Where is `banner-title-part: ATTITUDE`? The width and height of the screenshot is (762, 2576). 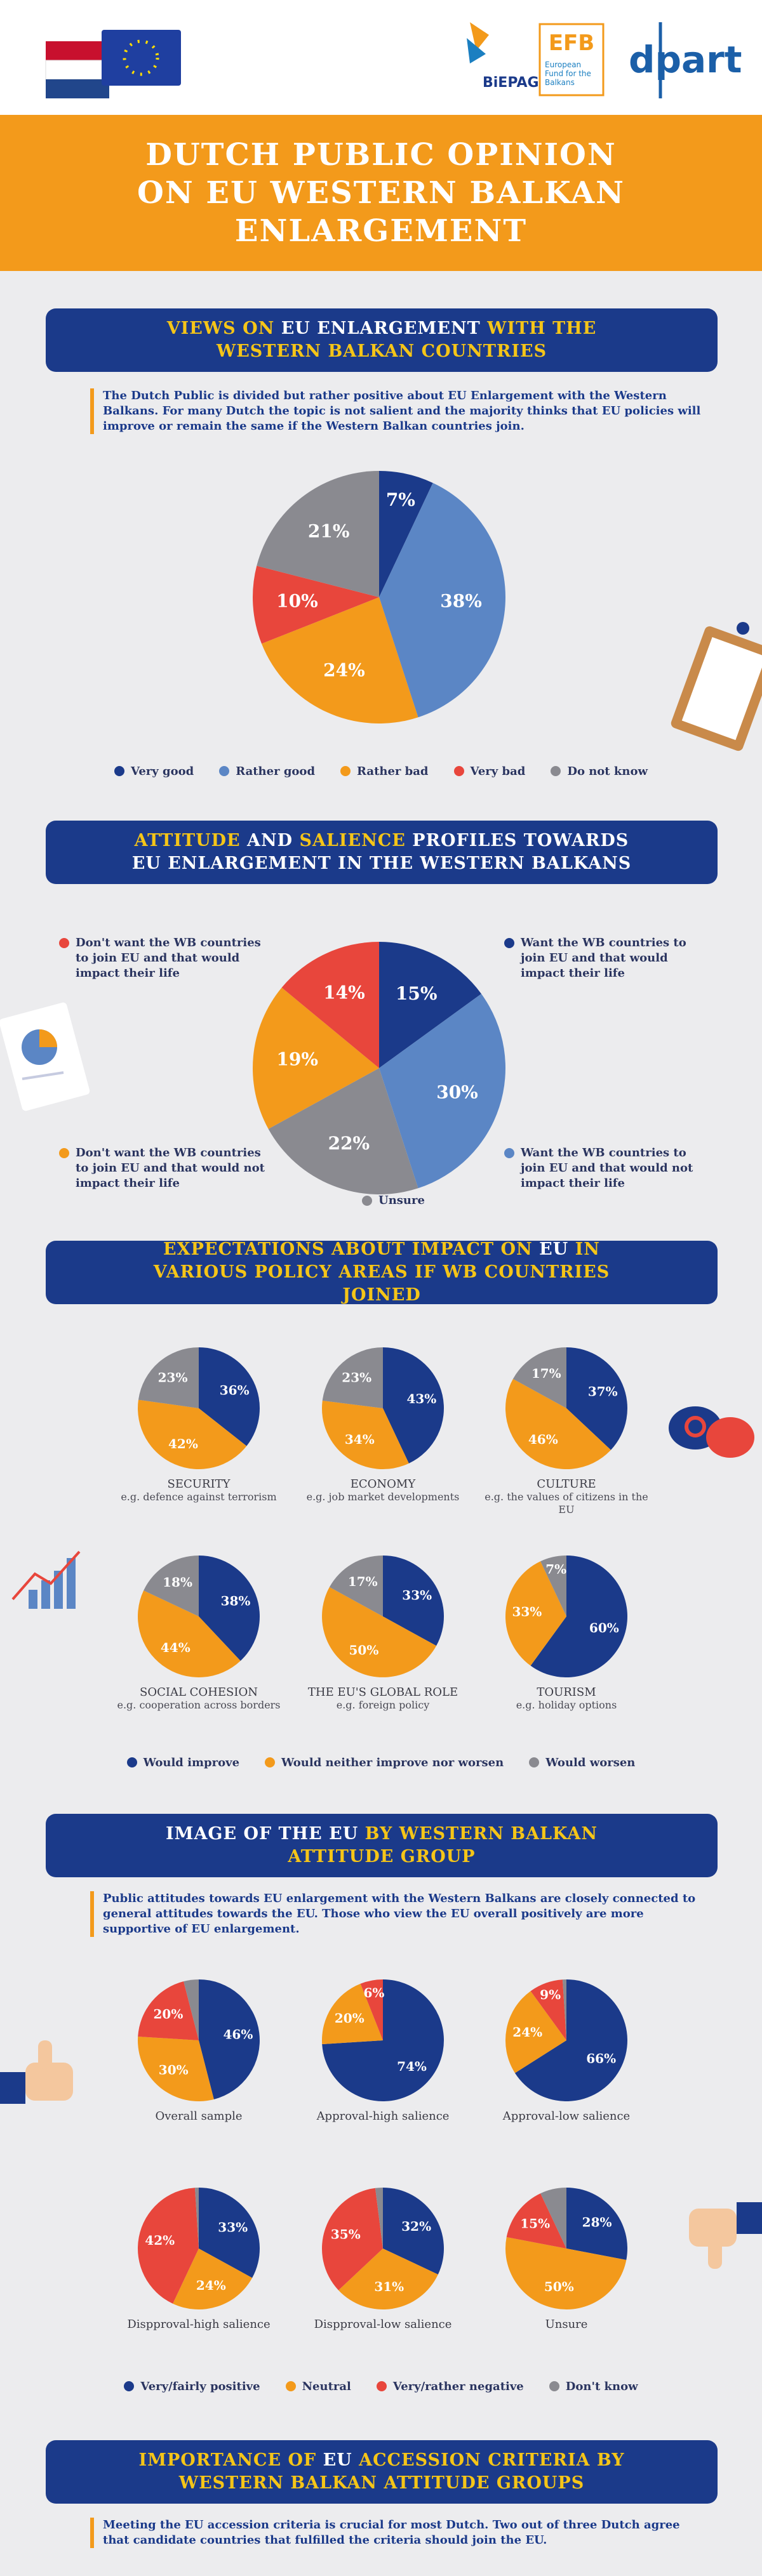 banner-title-part: ATTITUDE is located at coordinates (187, 841).